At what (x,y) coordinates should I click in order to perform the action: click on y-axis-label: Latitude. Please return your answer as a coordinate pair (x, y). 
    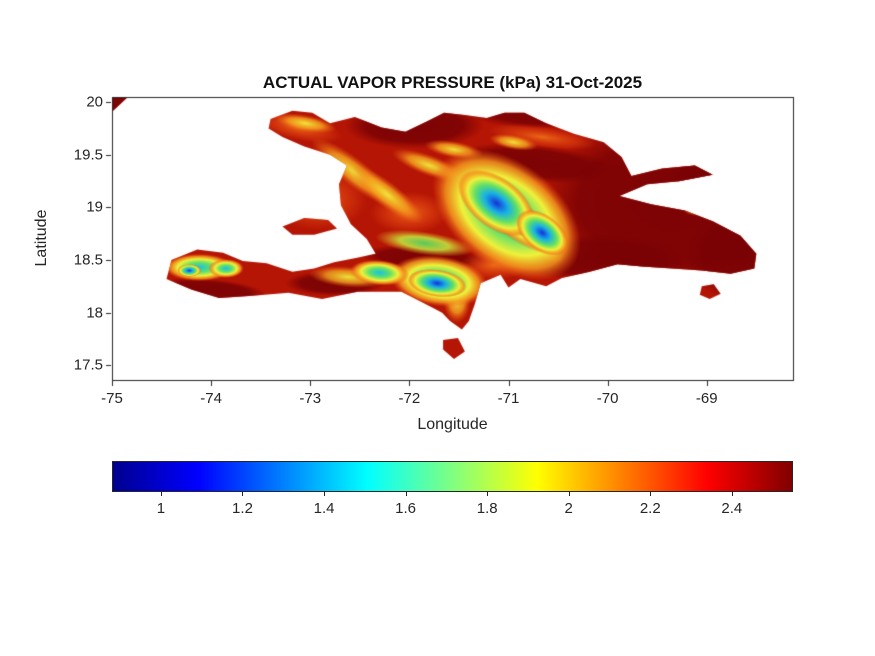
    Looking at the image, I should click on (41, 238).